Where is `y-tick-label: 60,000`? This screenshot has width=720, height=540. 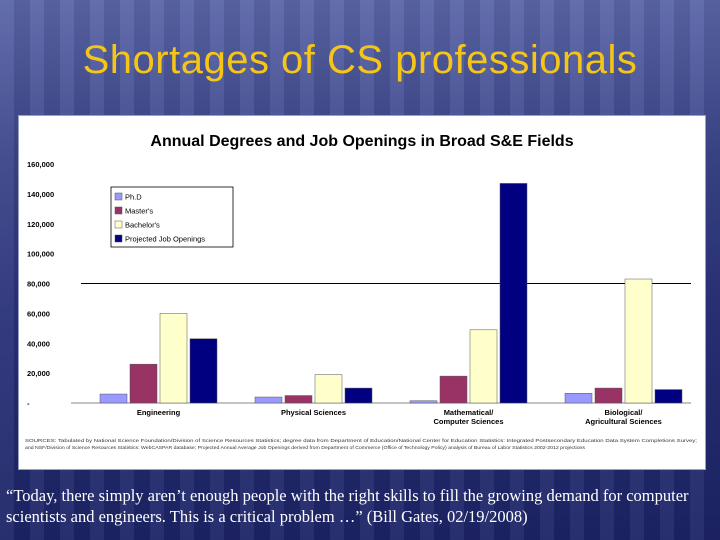 y-tick-label: 60,000 is located at coordinates (38, 313).